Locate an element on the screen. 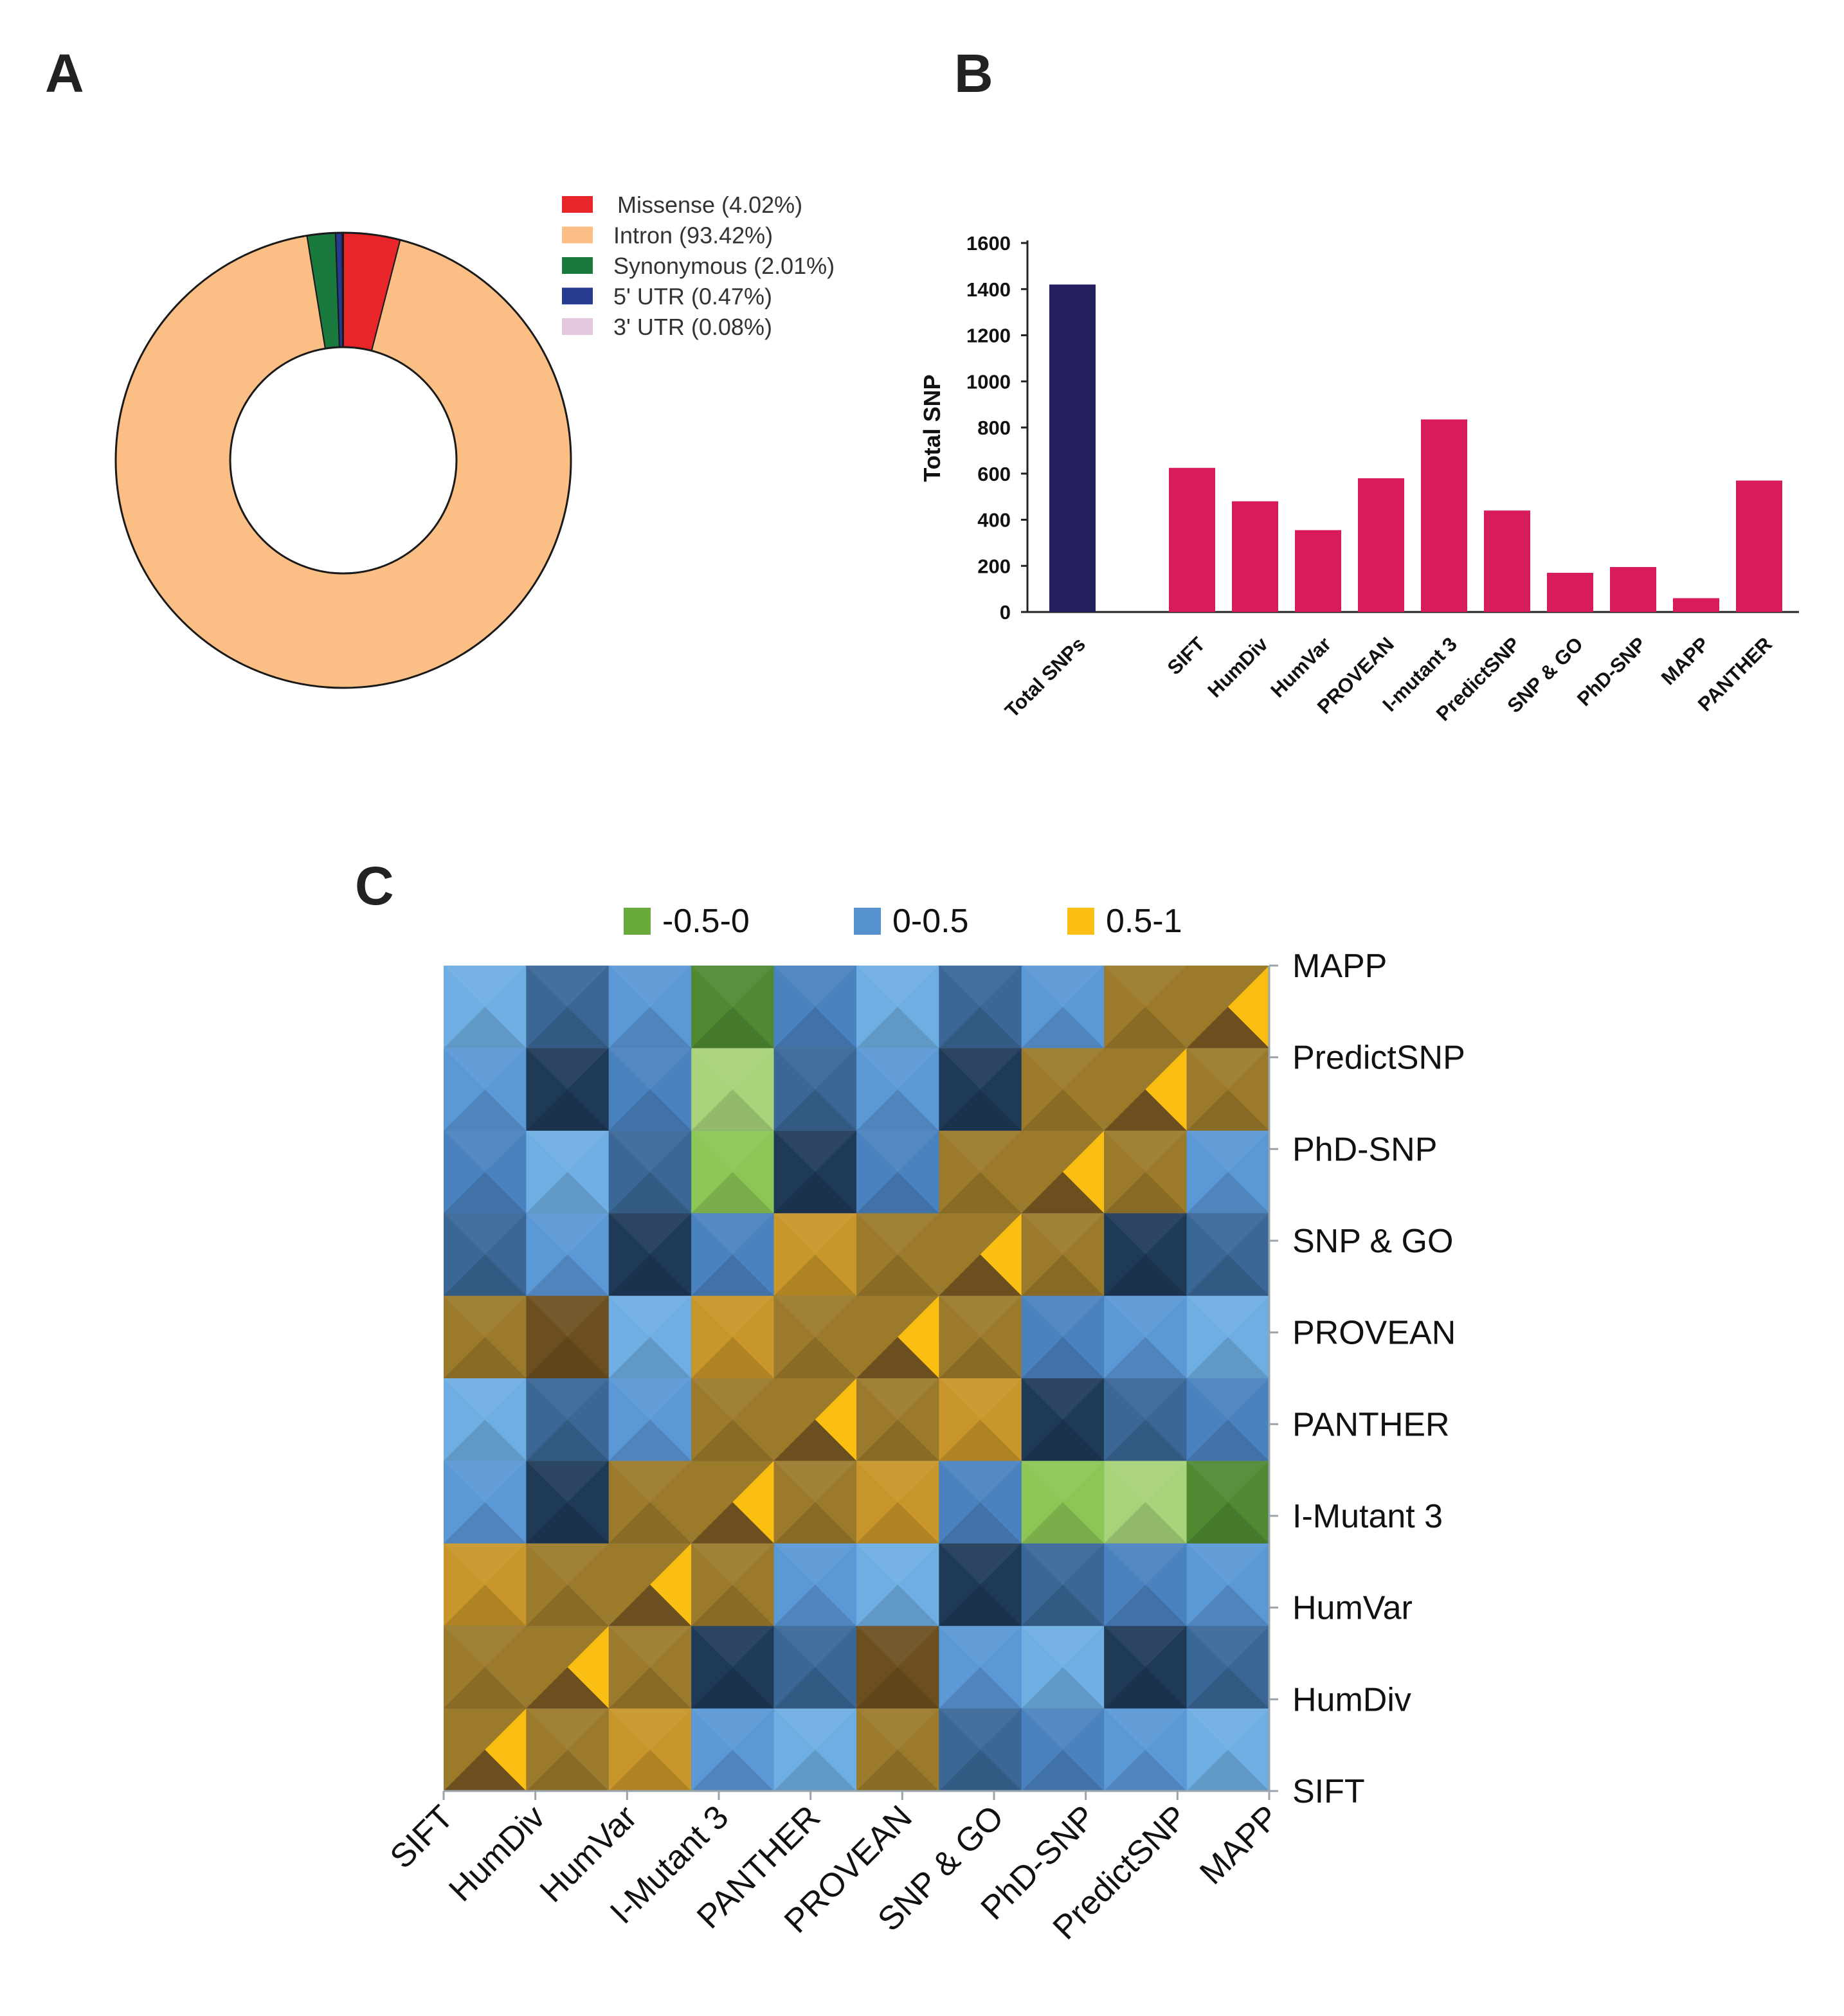 The width and height of the screenshot is (1844, 2016). heatmap-cell-phd-snp-panther is located at coordinates (814, 1172).